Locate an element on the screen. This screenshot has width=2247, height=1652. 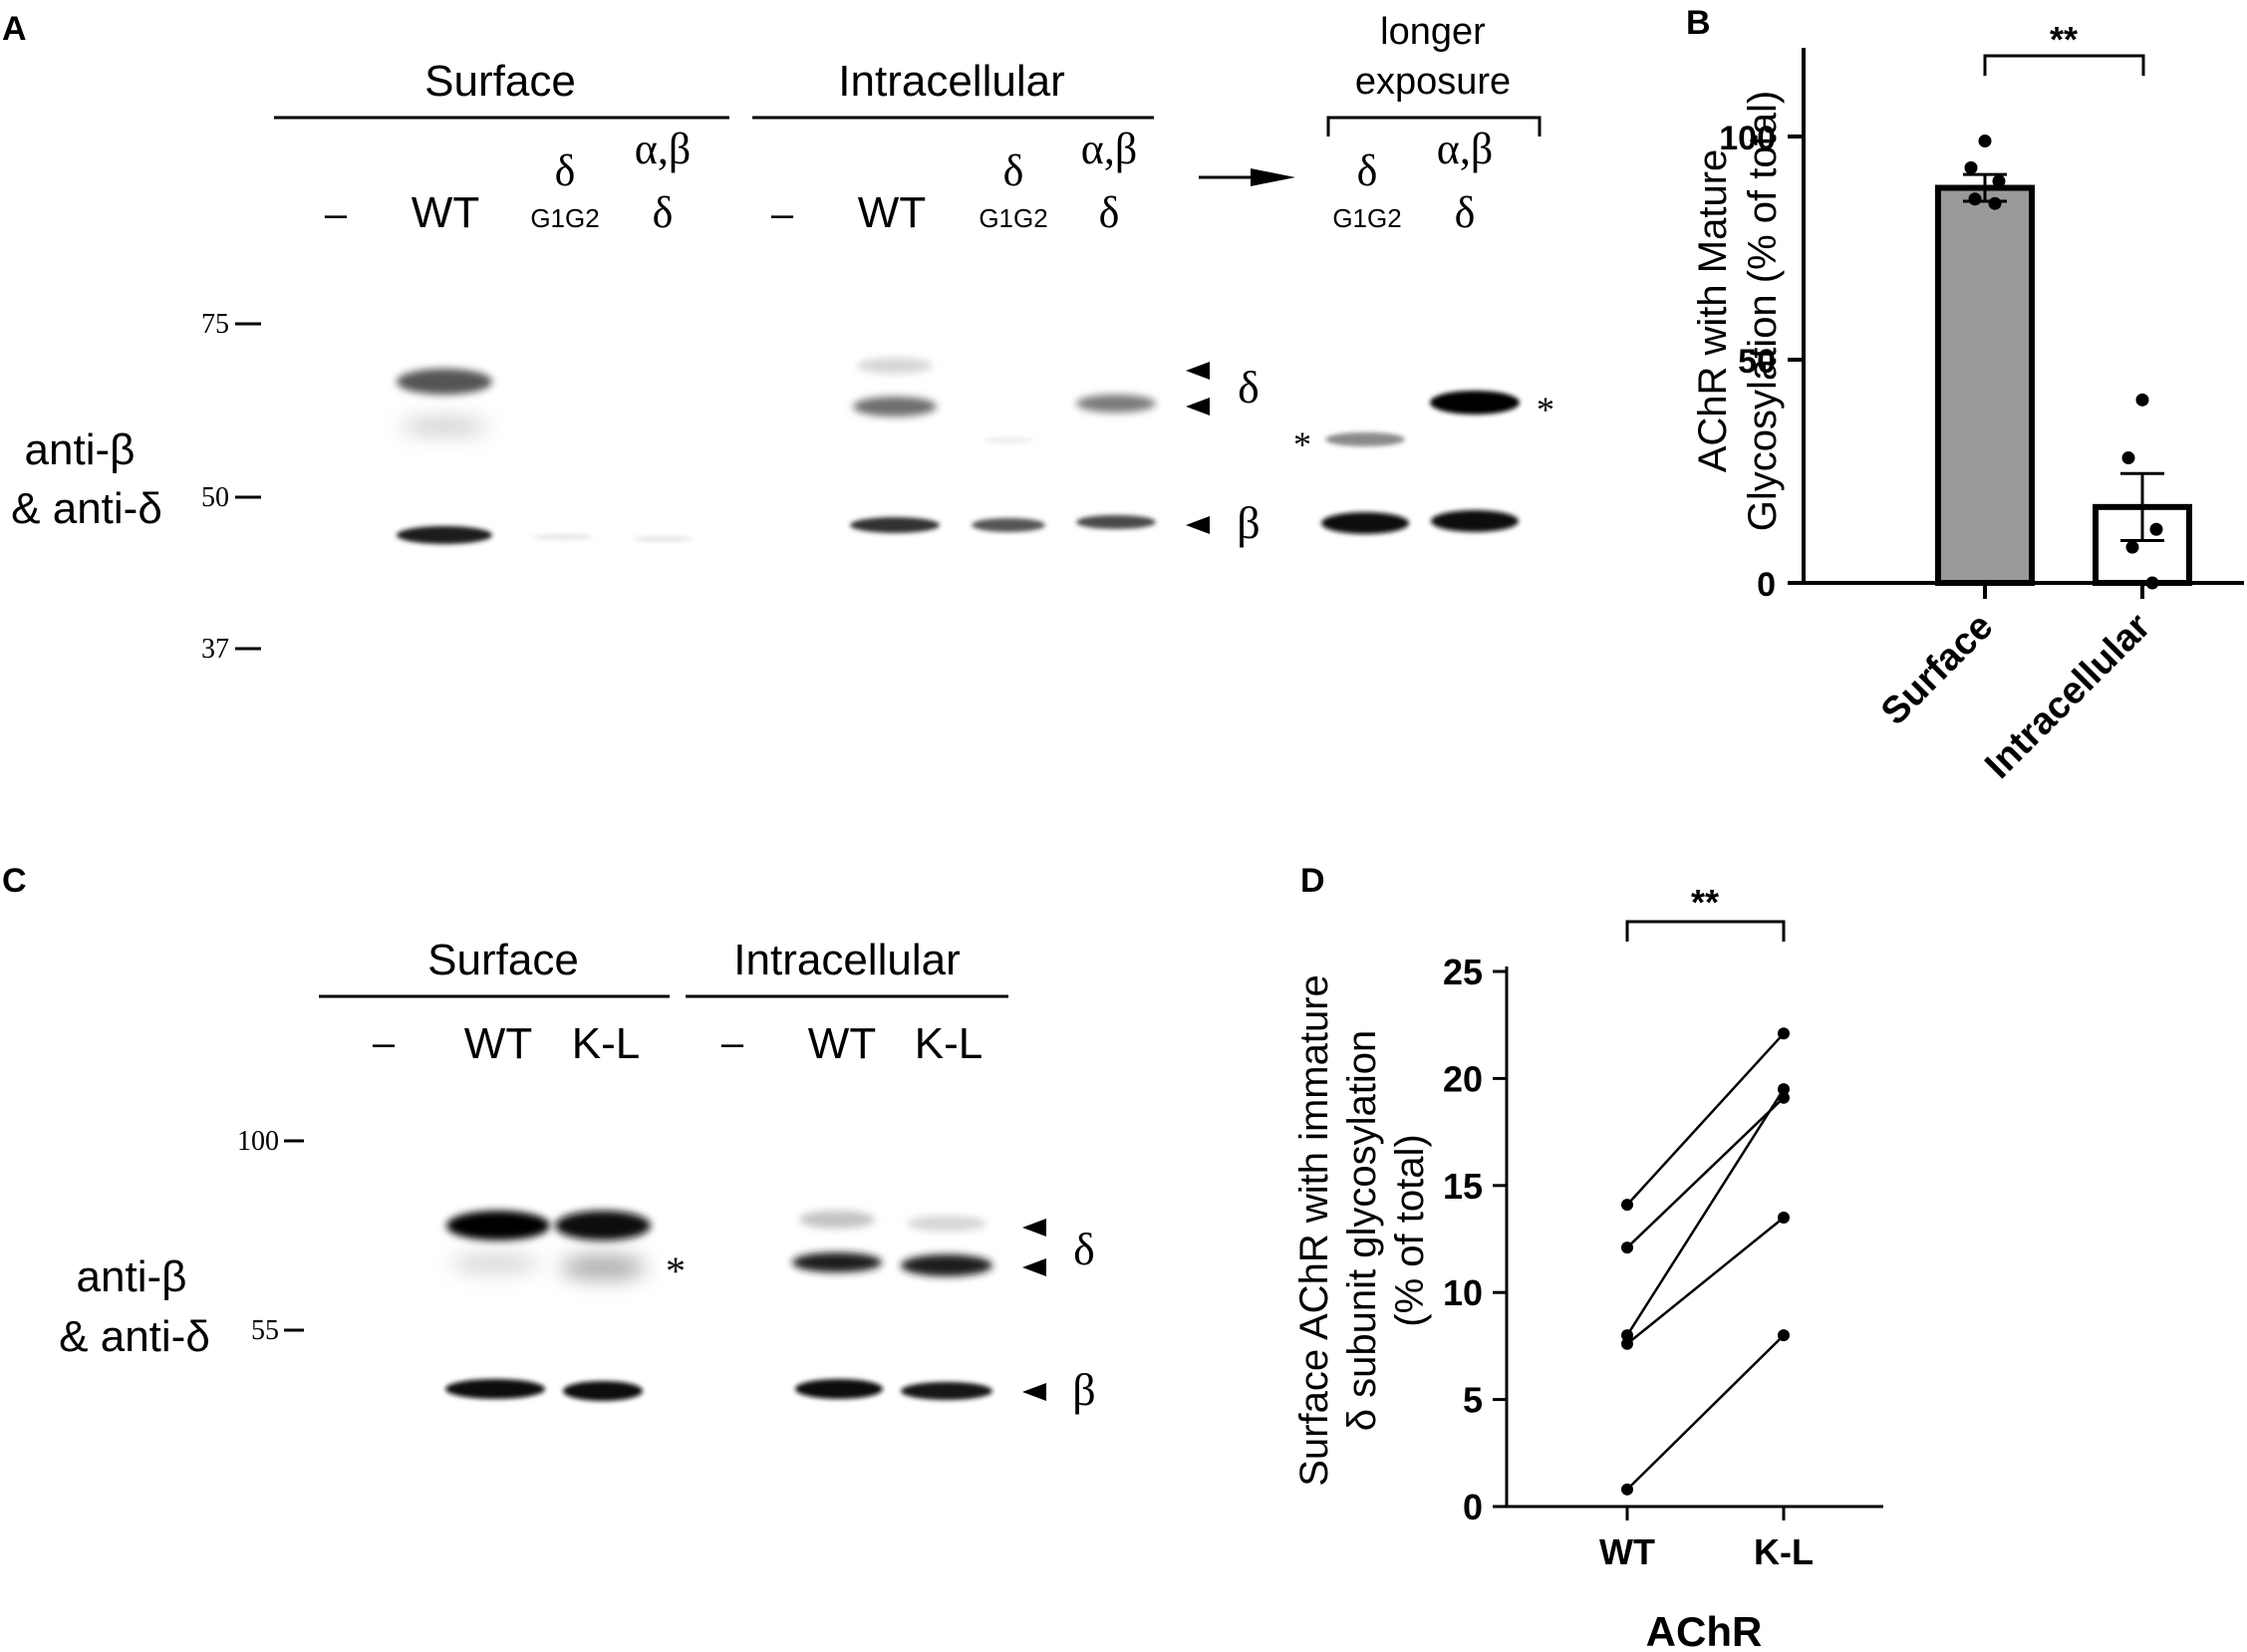
band-a-intra-g1g2-faint is located at coordinates (1008, 440).